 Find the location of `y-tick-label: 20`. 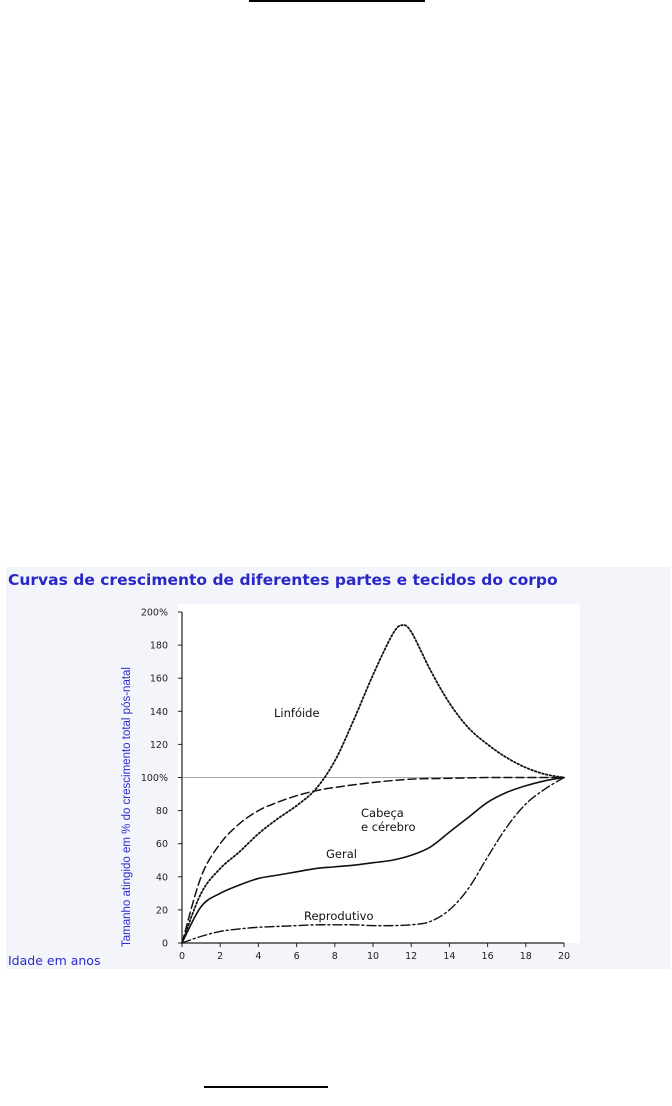

y-tick-label: 20 is located at coordinates (162, 910).